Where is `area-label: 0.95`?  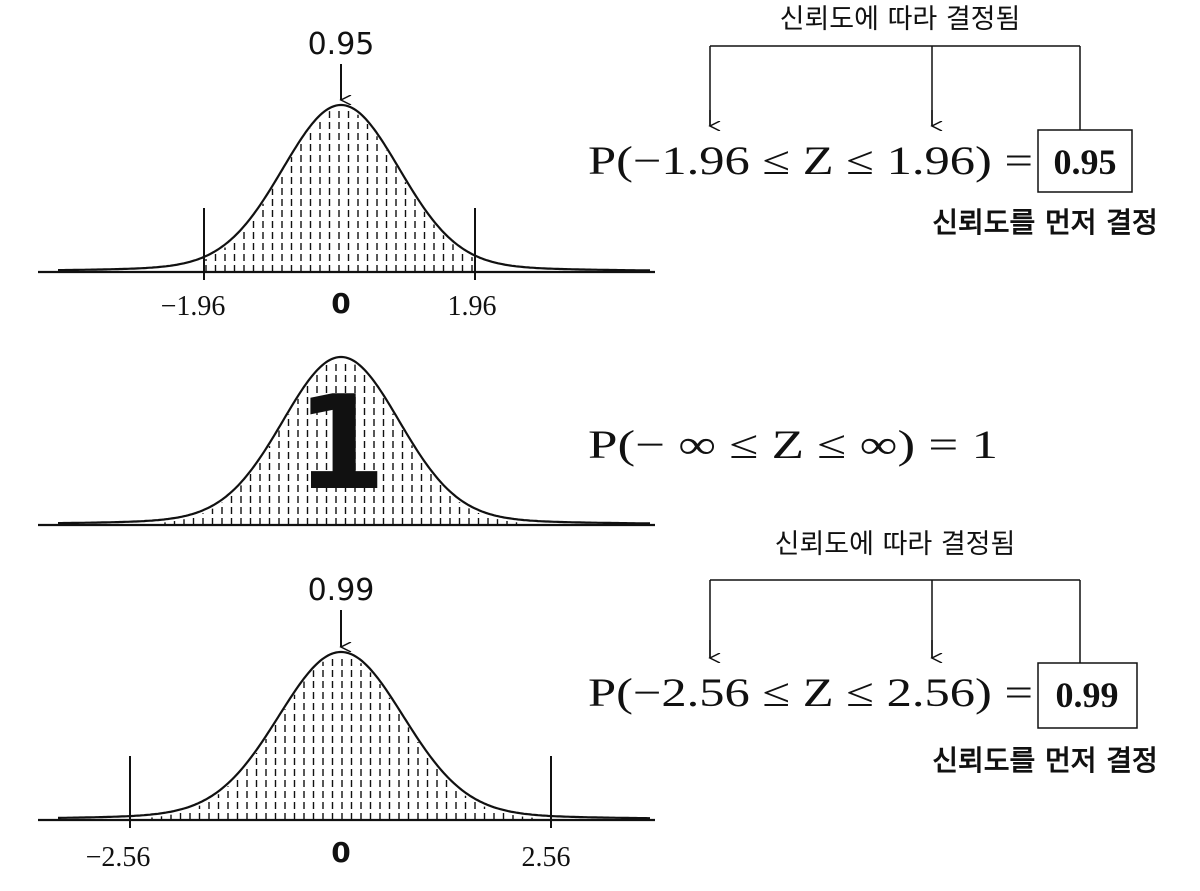 area-label: 0.95 is located at coordinates (341, 44).